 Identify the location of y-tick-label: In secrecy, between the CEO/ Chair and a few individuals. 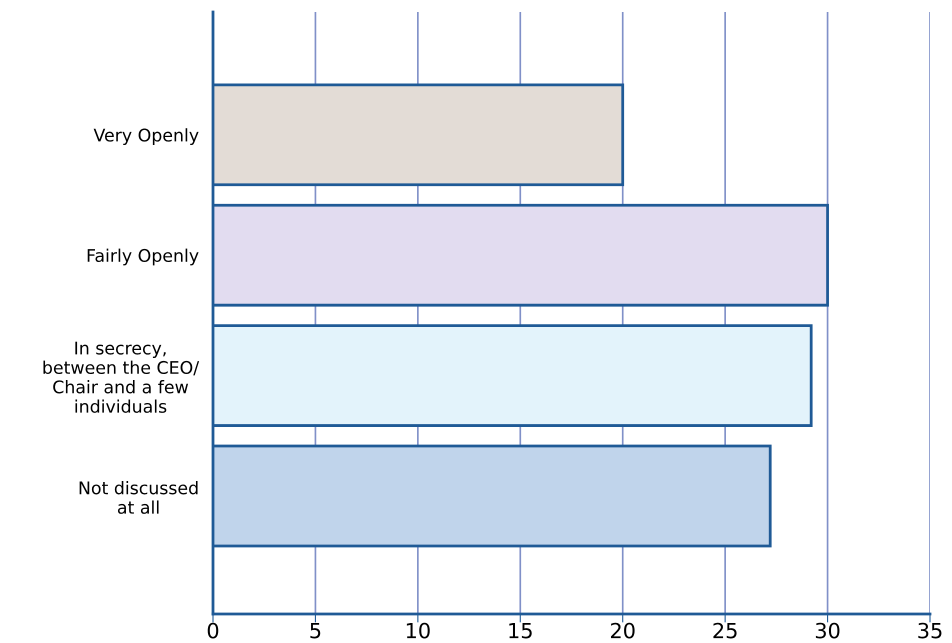
(121, 377).